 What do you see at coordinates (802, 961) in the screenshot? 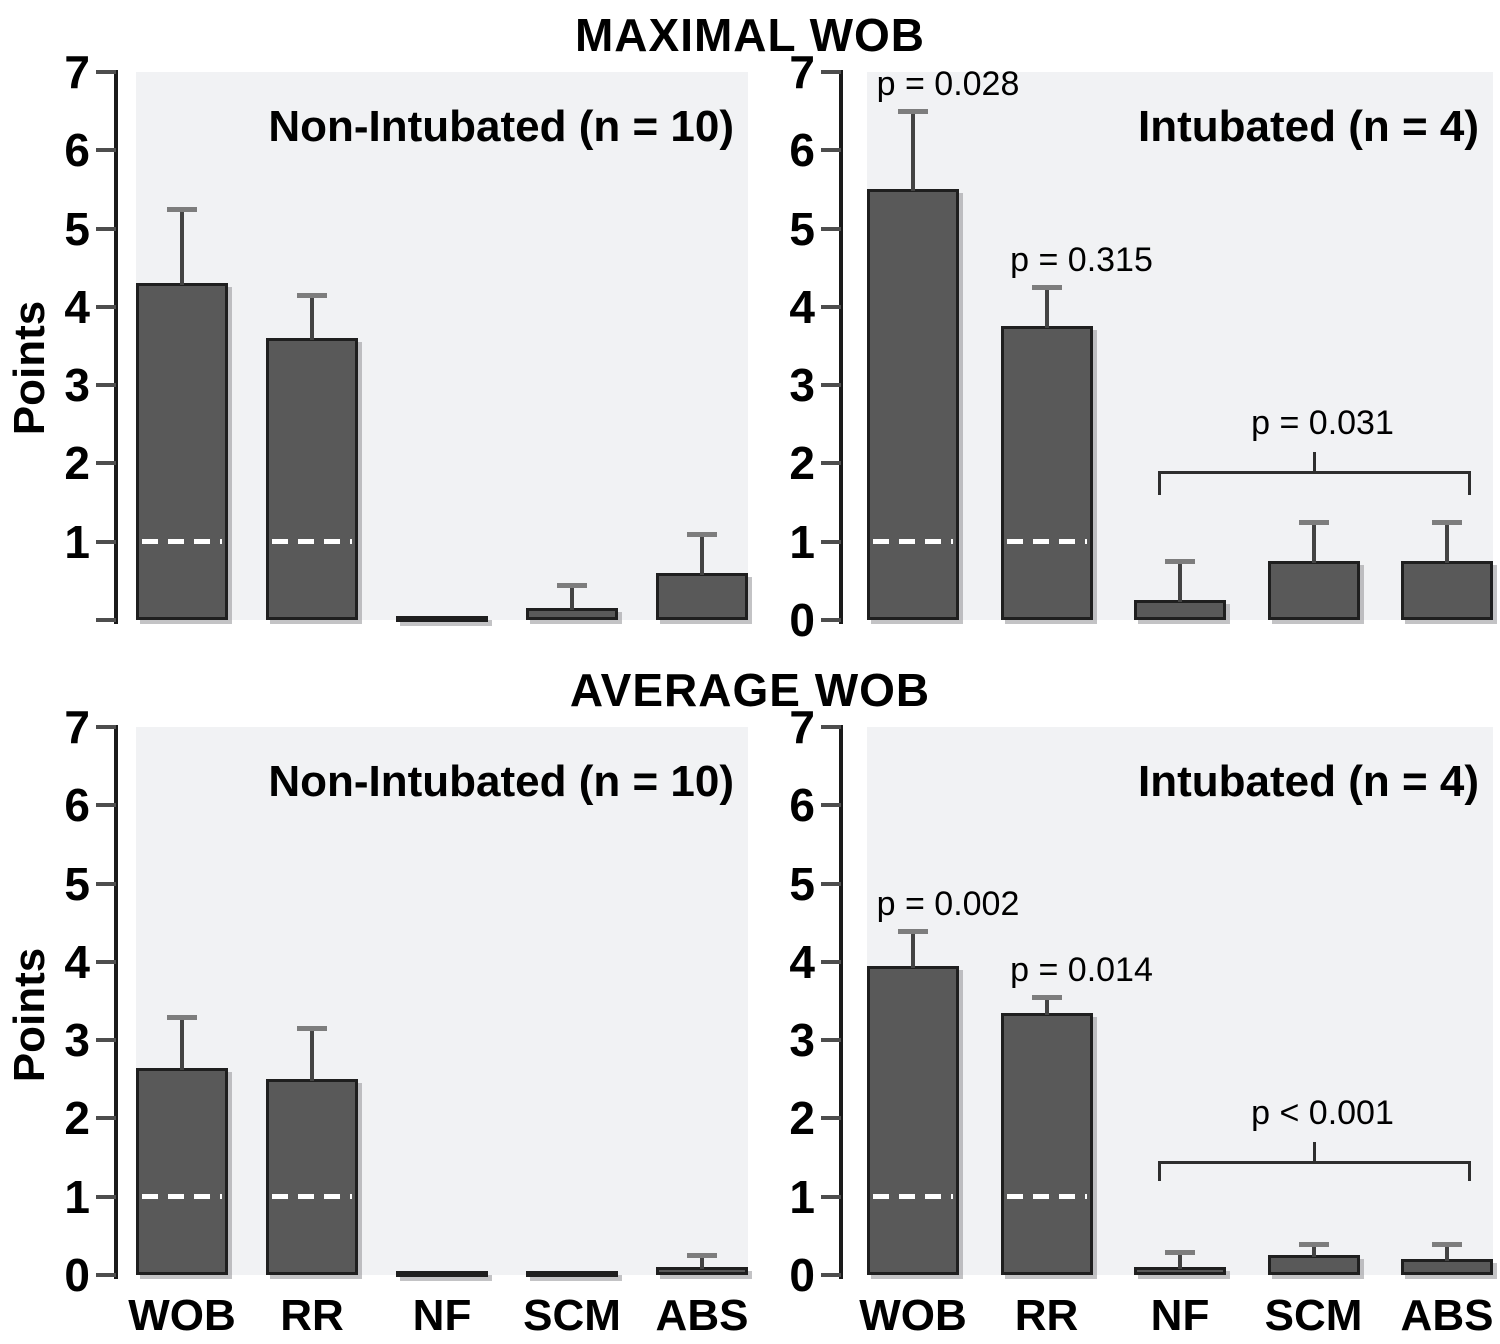
I see `y-tick-label-4: 4` at bounding box center [802, 961].